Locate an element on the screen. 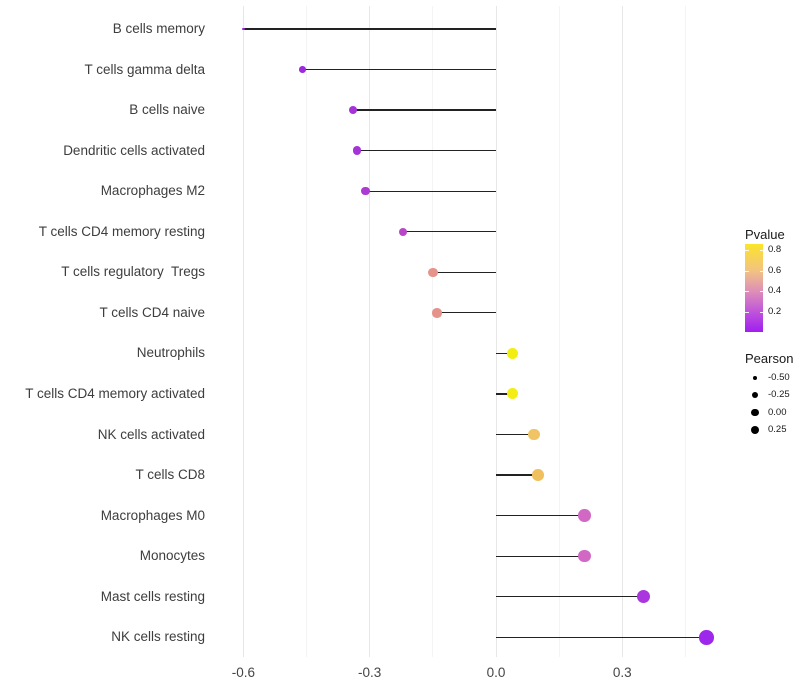  y-axis-label: T cells regulatory Tregs is located at coordinates (133, 272).